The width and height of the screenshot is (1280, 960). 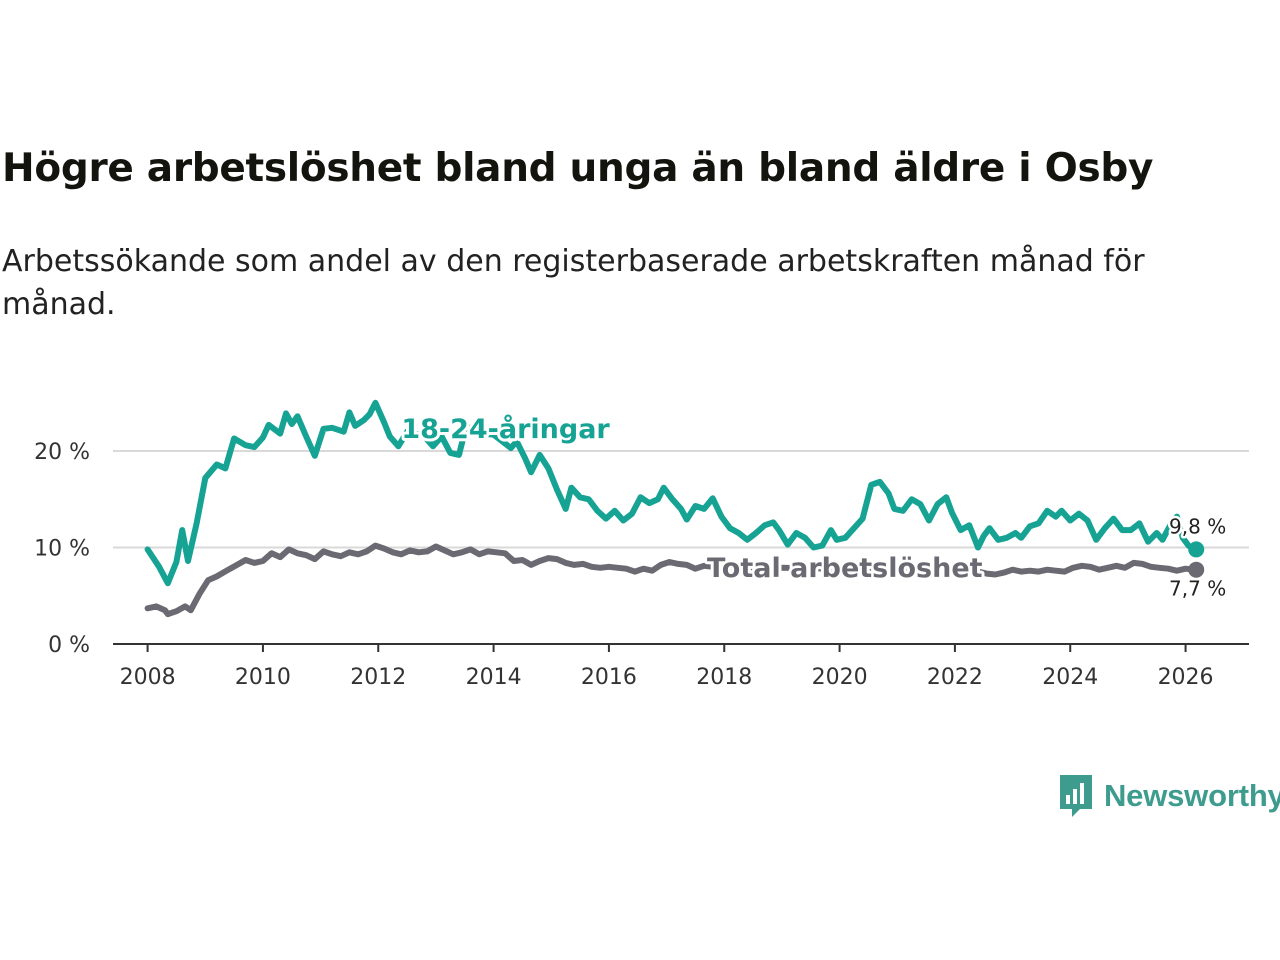 What do you see at coordinates (378, 677) in the screenshot?
I see `x-tick-label: 2012` at bounding box center [378, 677].